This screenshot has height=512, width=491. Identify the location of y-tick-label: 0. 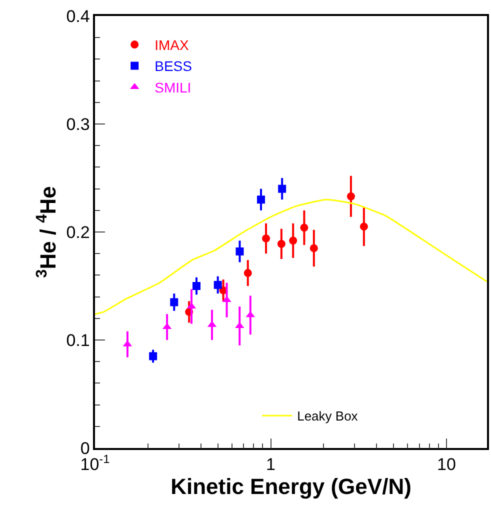
(85, 448).